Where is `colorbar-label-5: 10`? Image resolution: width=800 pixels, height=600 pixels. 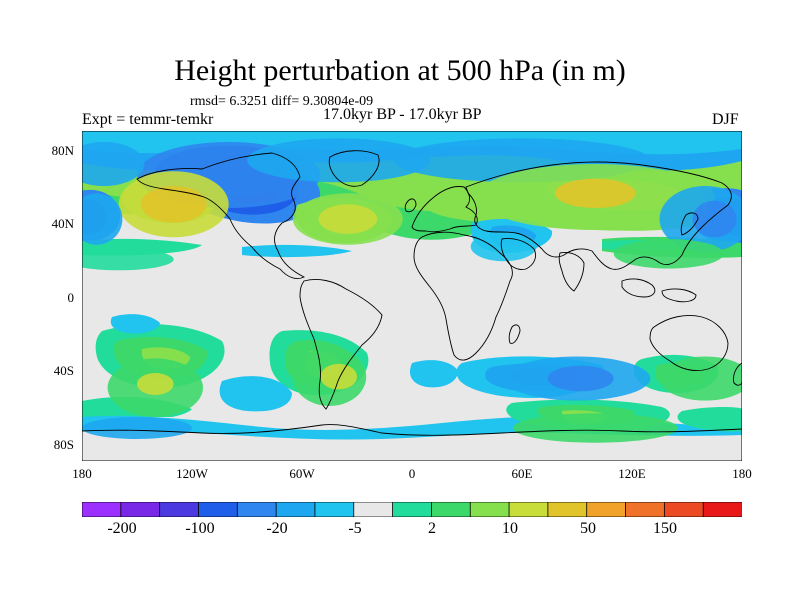
colorbar-label-5: 10 is located at coordinates (510, 528).